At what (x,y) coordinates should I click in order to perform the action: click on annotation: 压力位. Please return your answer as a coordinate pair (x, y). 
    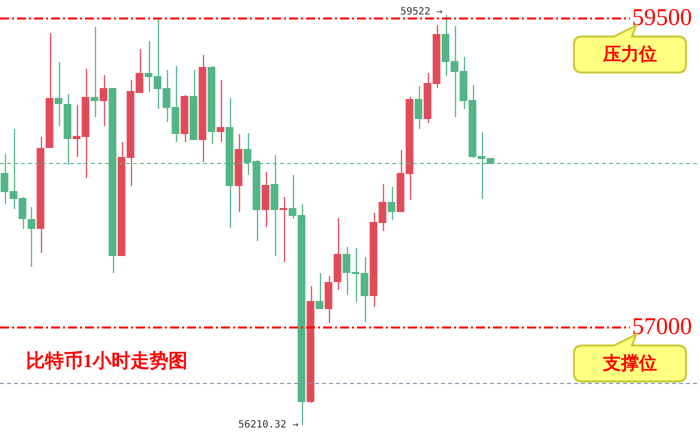
    Looking at the image, I should click on (629, 54).